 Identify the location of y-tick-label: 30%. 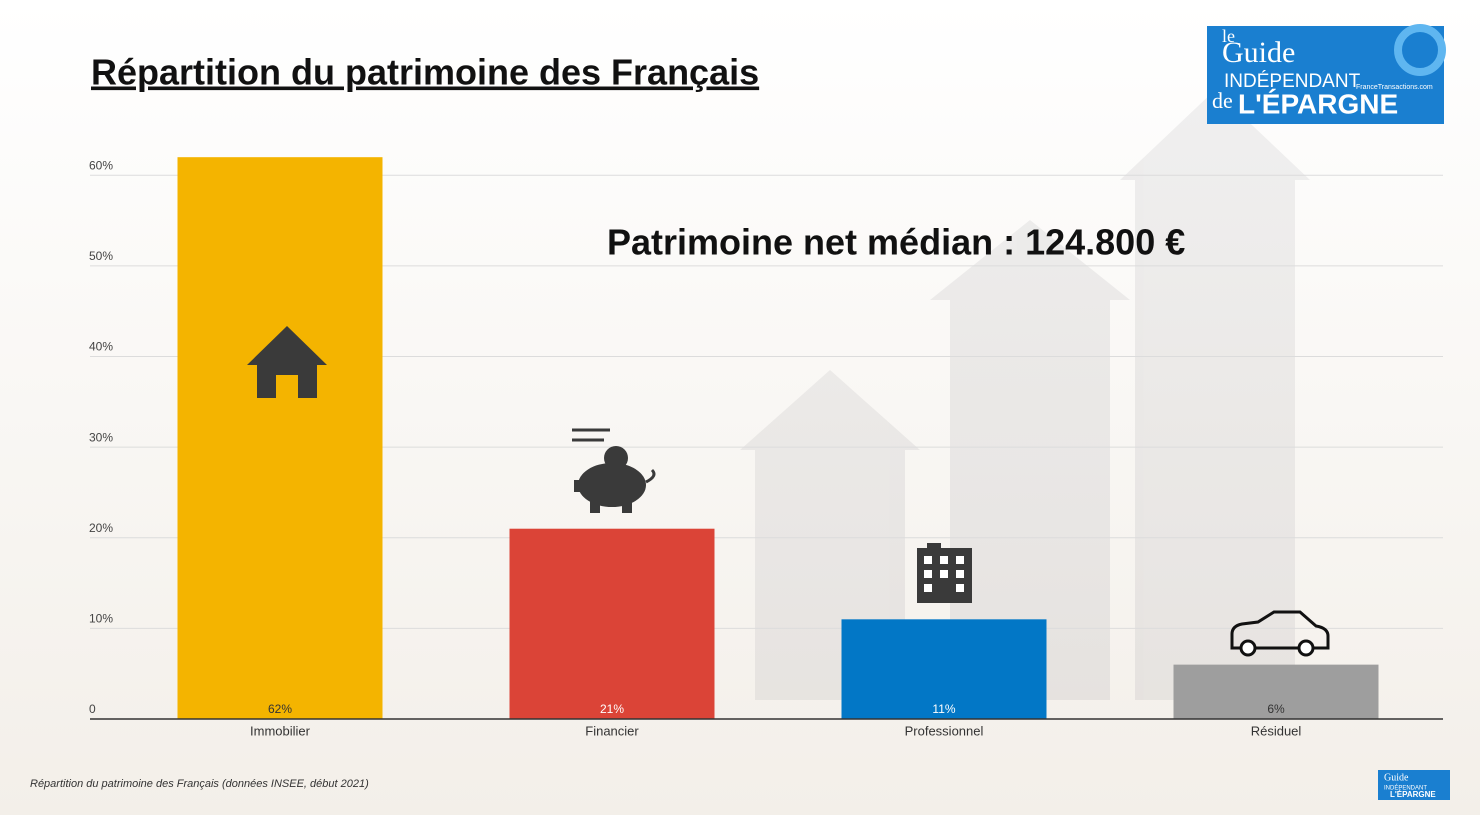
(101, 437).